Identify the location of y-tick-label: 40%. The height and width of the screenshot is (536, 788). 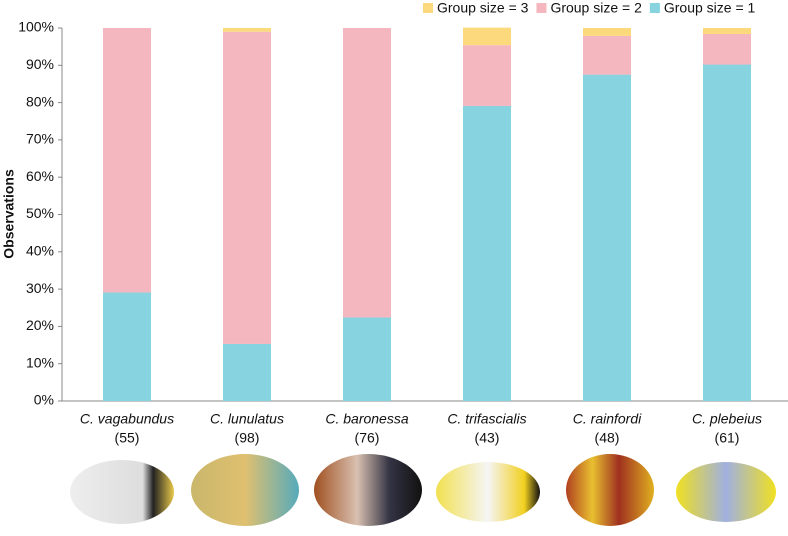
(40, 251).